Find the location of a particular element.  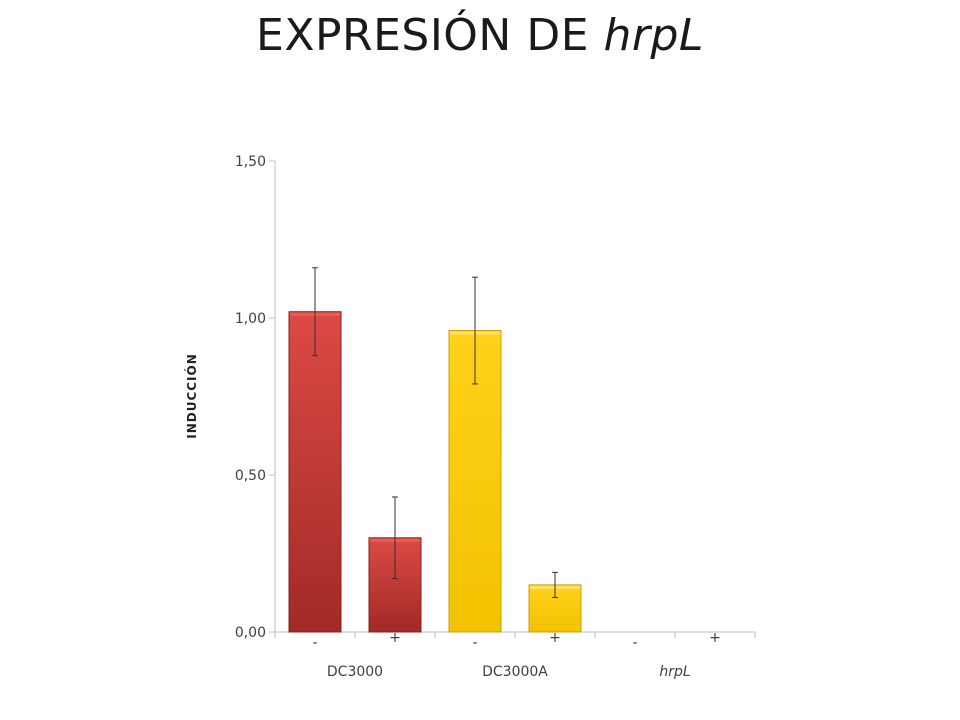

x-group-label: DC3000 is located at coordinates (355, 672).